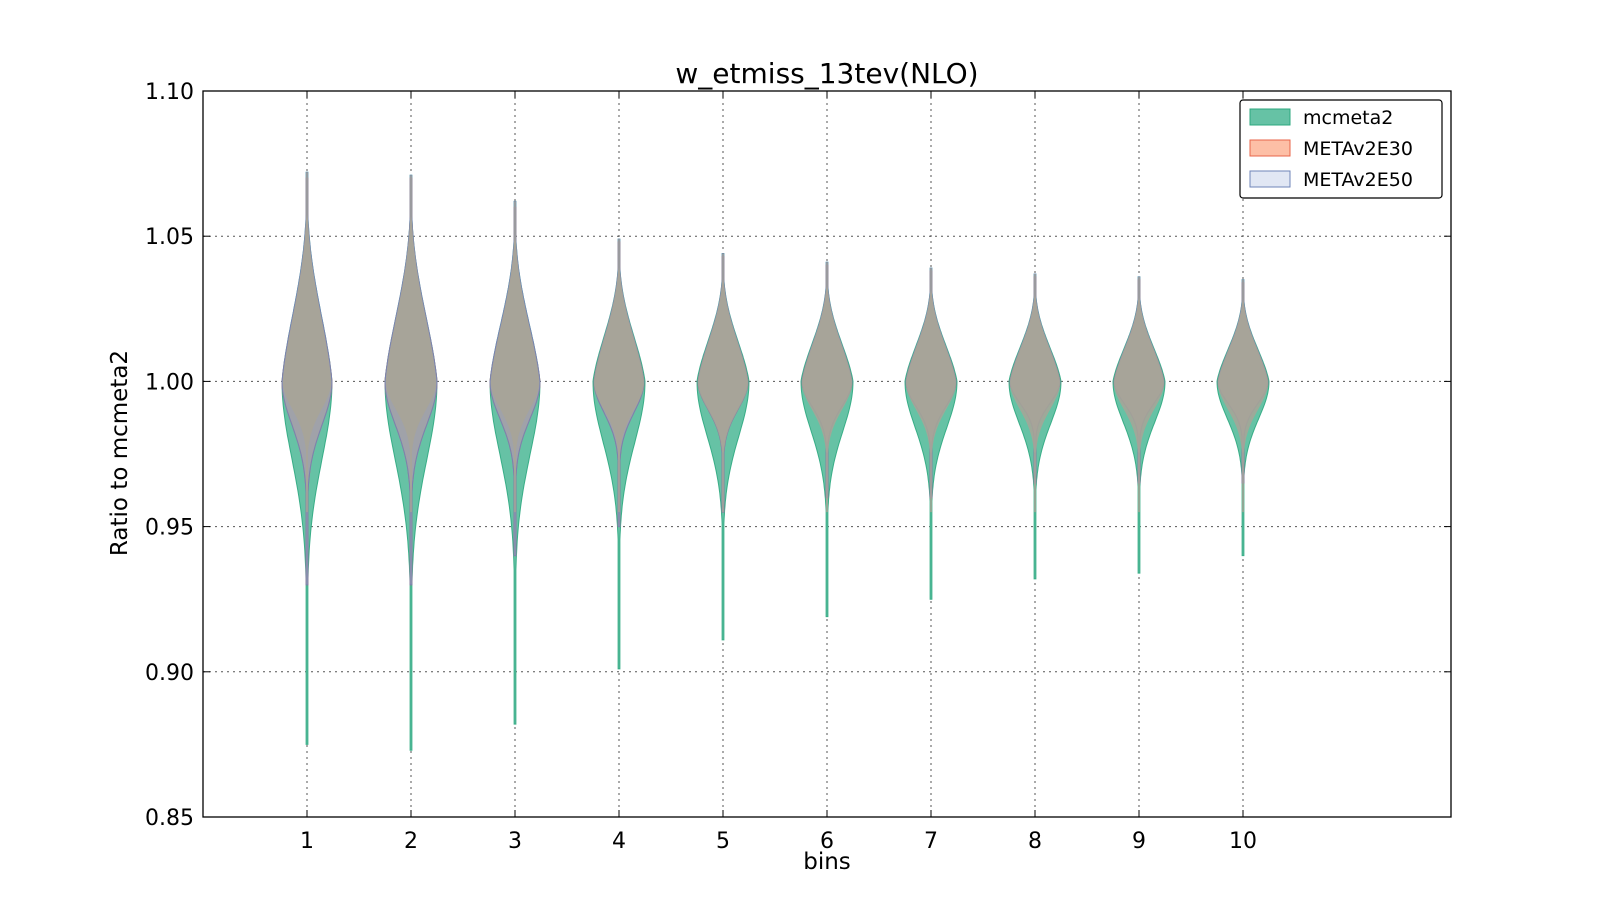 This screenshot has width=1600, height=900. I want to click on x-tick-label: 6, so click(827, 841).